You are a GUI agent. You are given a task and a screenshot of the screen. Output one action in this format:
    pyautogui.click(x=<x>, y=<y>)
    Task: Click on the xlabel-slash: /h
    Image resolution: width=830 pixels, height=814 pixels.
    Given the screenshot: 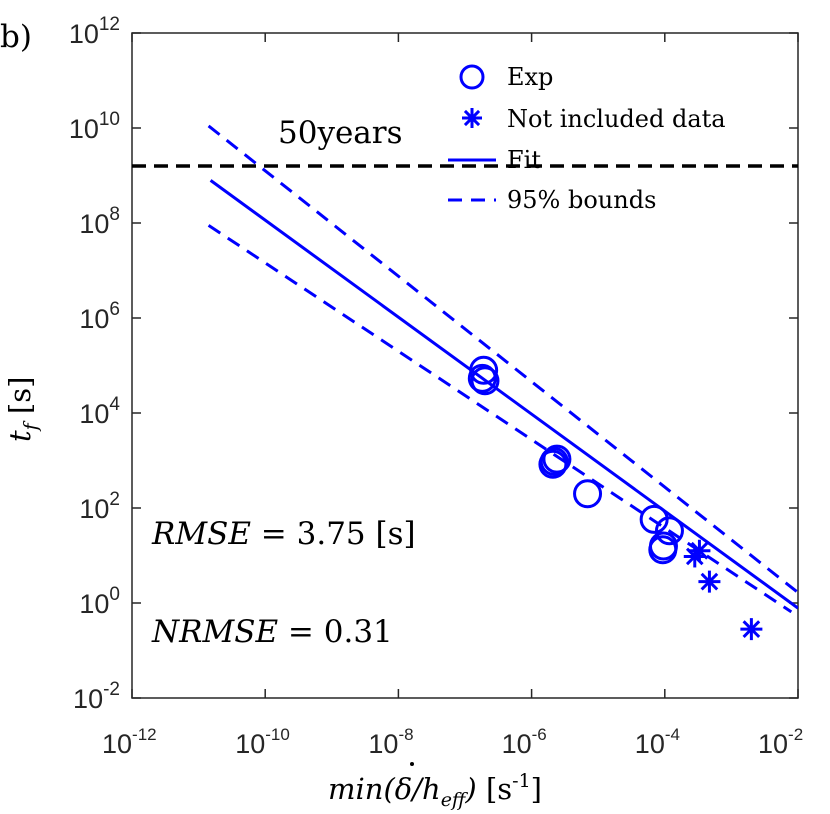 What is the action you would take?
    pyautogui.click(x=424, y=789)
    